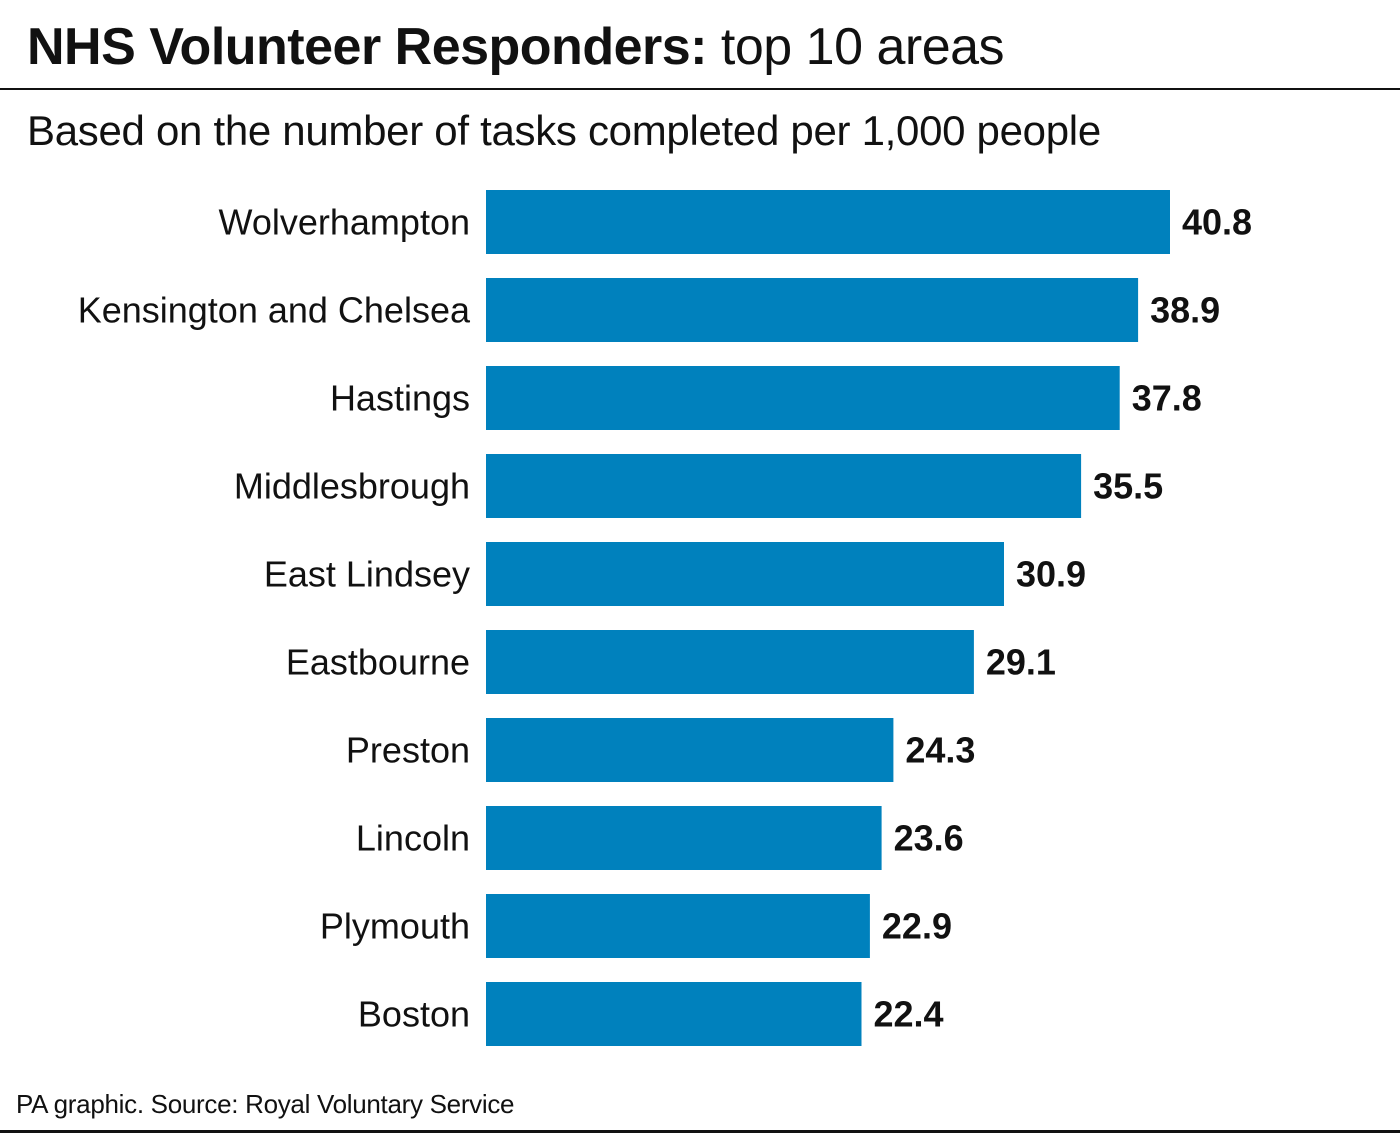  What do you see at coordinates (917, 926) in the screenshot?
I see `value-label: 22.9` at bounding box center [917, 926].